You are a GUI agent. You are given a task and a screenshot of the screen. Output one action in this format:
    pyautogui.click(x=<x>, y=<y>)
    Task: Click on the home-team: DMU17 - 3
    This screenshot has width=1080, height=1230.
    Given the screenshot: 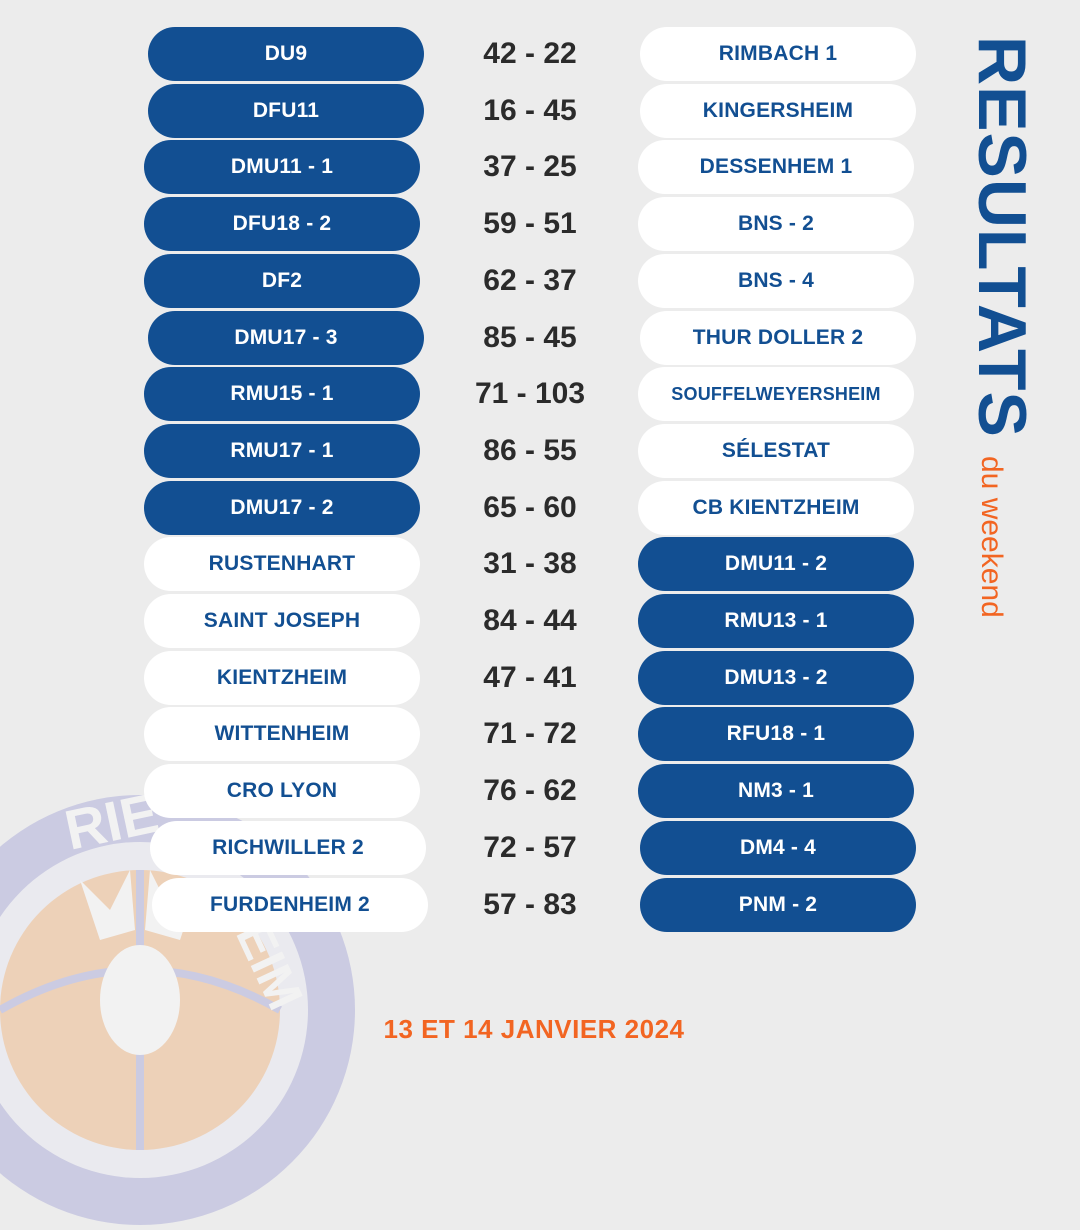 What is the action you would take?
    pyautogui.click(x=286, y=338)
    